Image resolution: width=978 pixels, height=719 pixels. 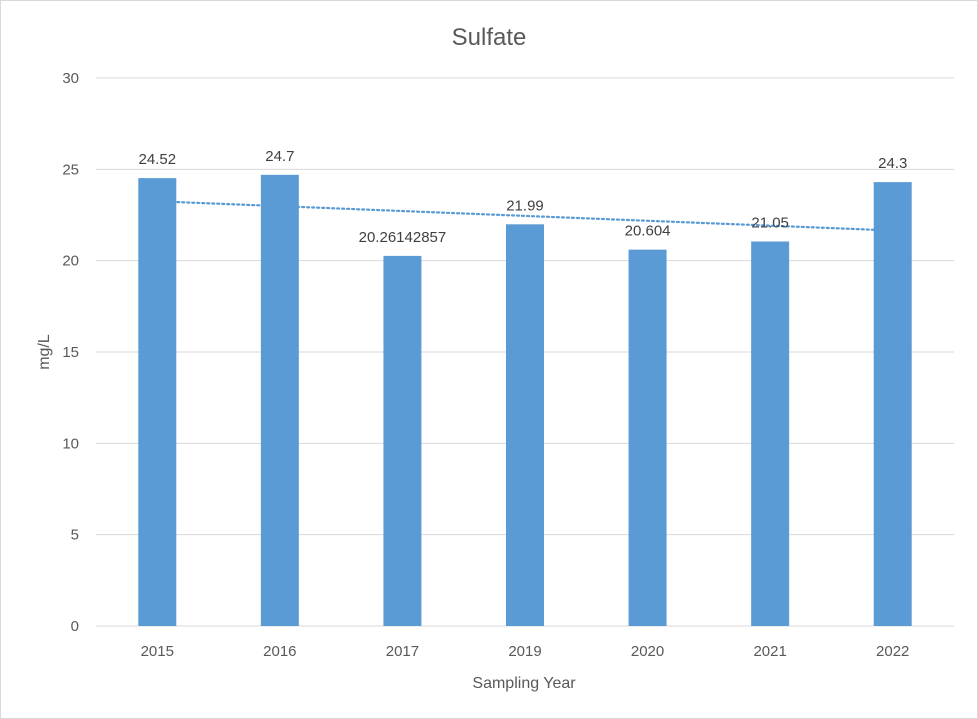 What do you see at coordinates (769, 651) in the screenshot?
I see `x-tick-label-2021: 2021` at bounding box center [769, 651].